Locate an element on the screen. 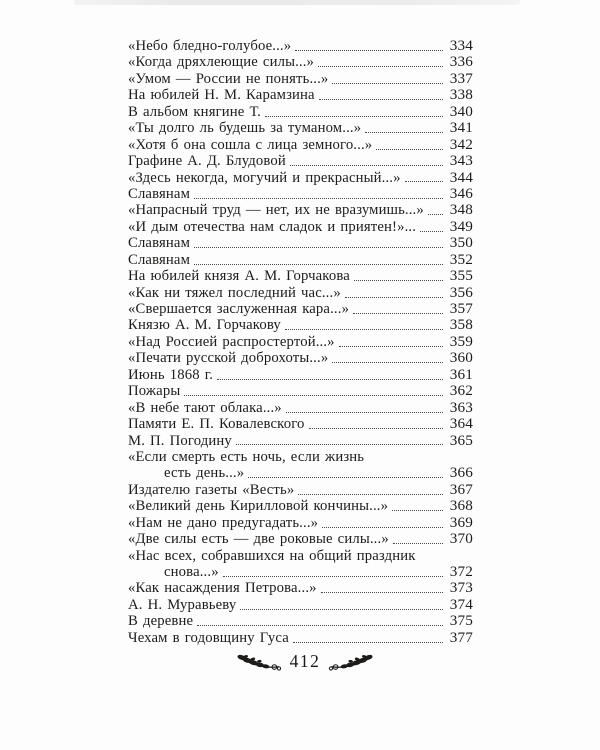  page-number: 344 is located at coordinates (461, 177).